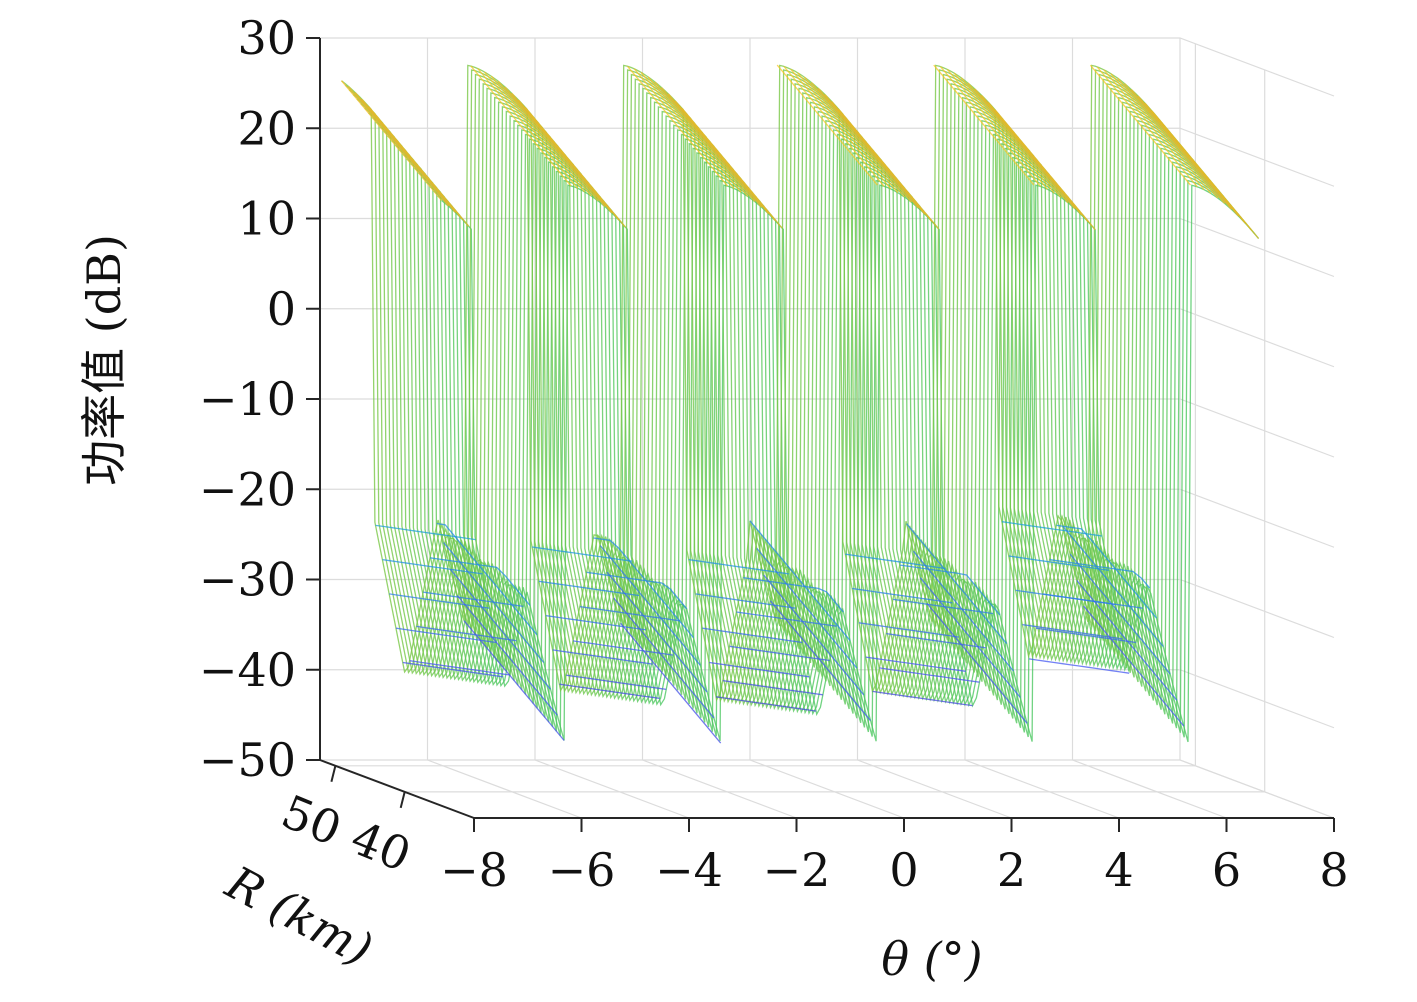  What do you see at coordinates (582, 870) in the screenshot?
I see `x-tick-label: −6` at bounding box center [582, 870].